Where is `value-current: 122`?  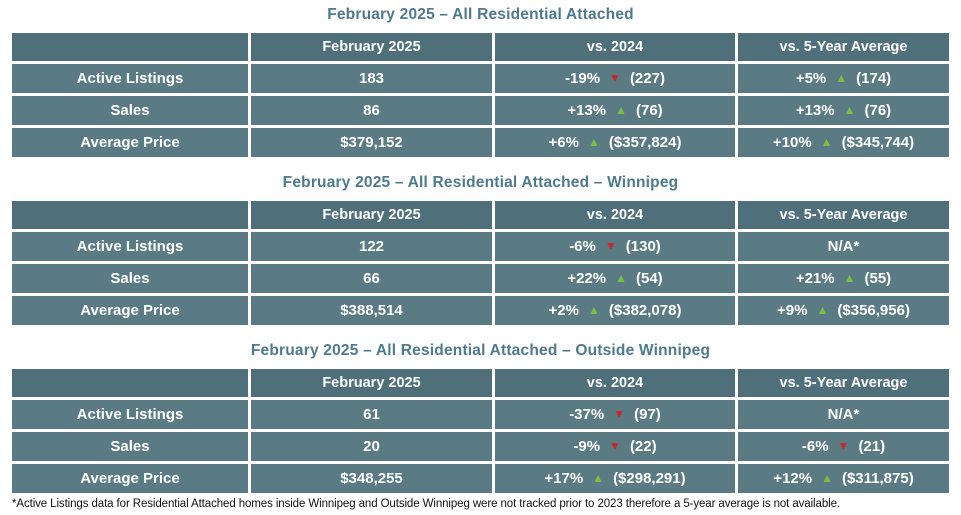 value-current: 122 is located at coordinates (371, 246).